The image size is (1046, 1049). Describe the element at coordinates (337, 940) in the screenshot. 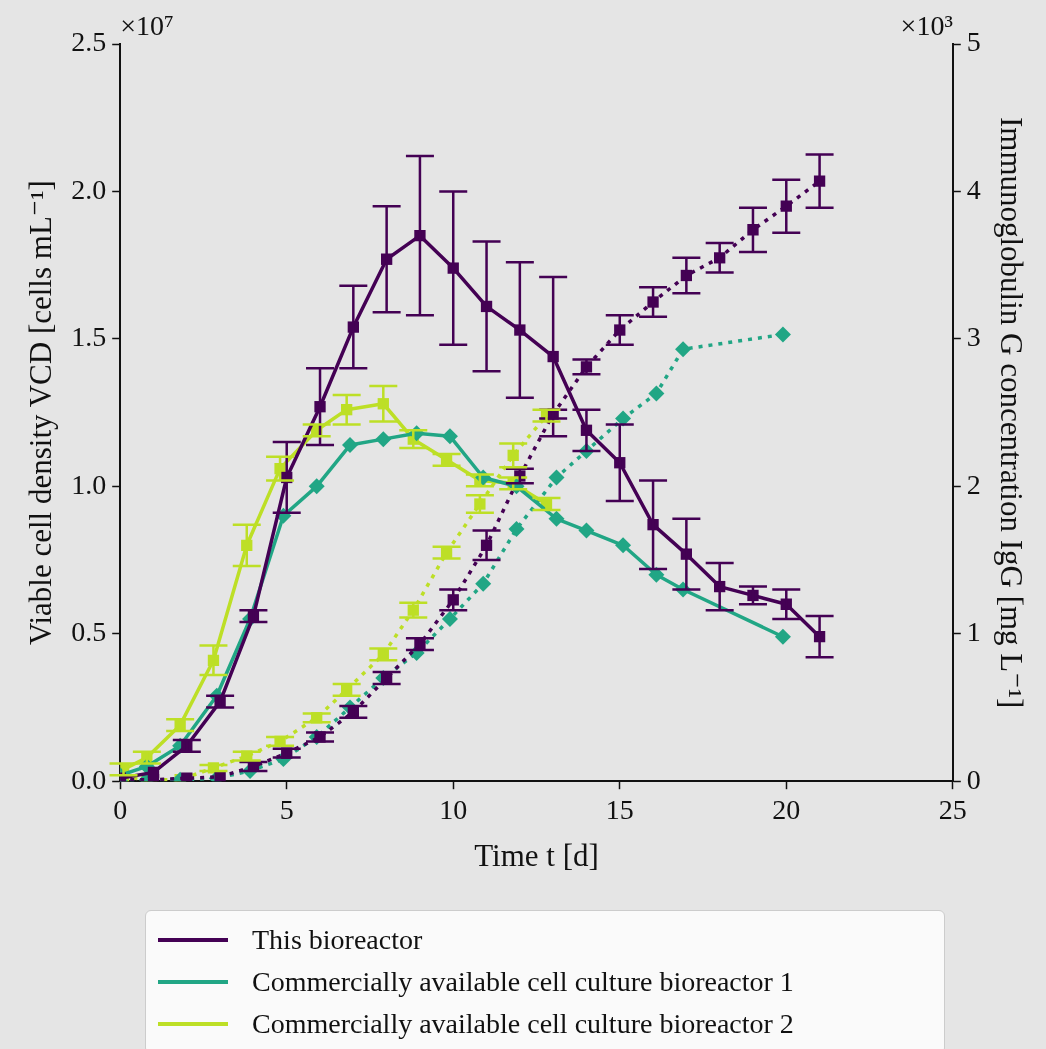

I see `legend-label: This bioreactor` at that location.